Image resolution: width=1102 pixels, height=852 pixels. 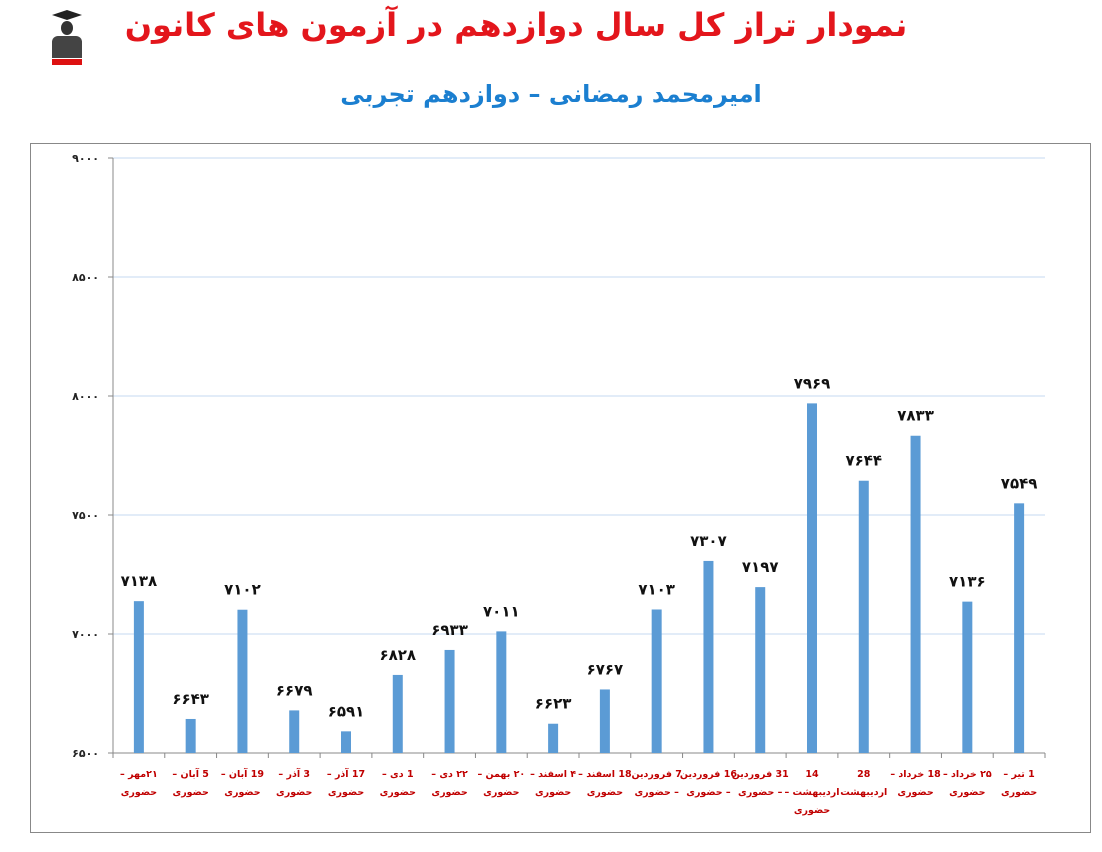 What do you see at coordinates (553, 774) in the screenshot?
I see `x-tick-label: ۴ اسفند –` at bounding box center [553, 774].